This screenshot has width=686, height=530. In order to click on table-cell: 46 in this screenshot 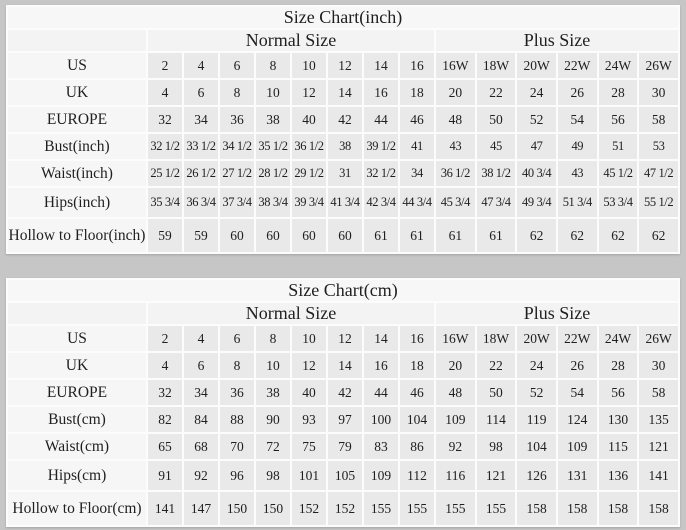, I will do `click(417, 119)`.